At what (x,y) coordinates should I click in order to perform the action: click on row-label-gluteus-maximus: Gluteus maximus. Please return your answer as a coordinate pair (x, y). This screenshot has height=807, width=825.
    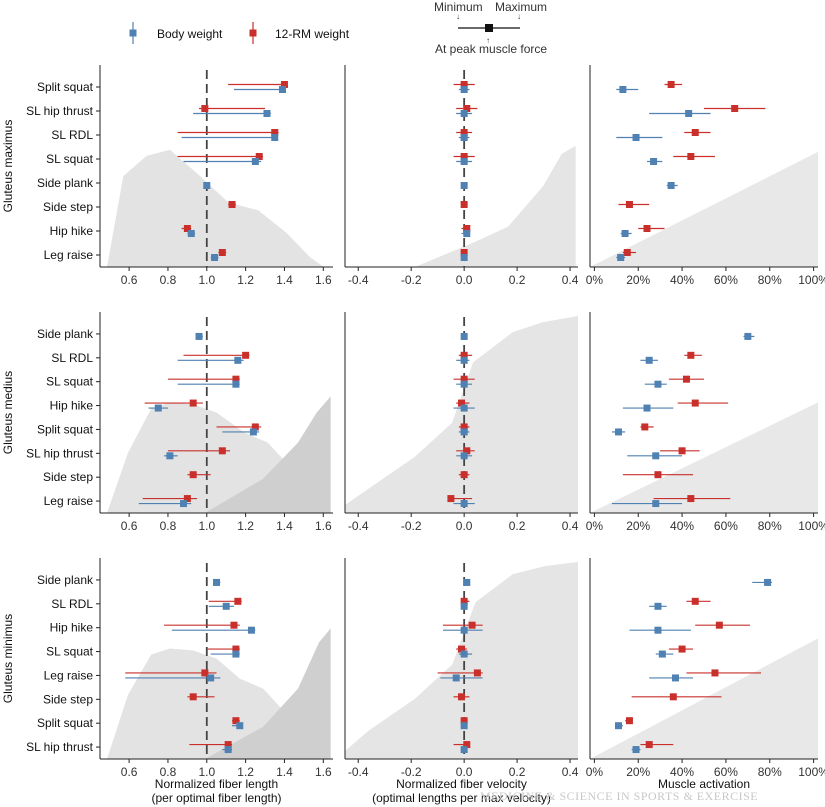
    Looking at the image, I should click on (8, 166).